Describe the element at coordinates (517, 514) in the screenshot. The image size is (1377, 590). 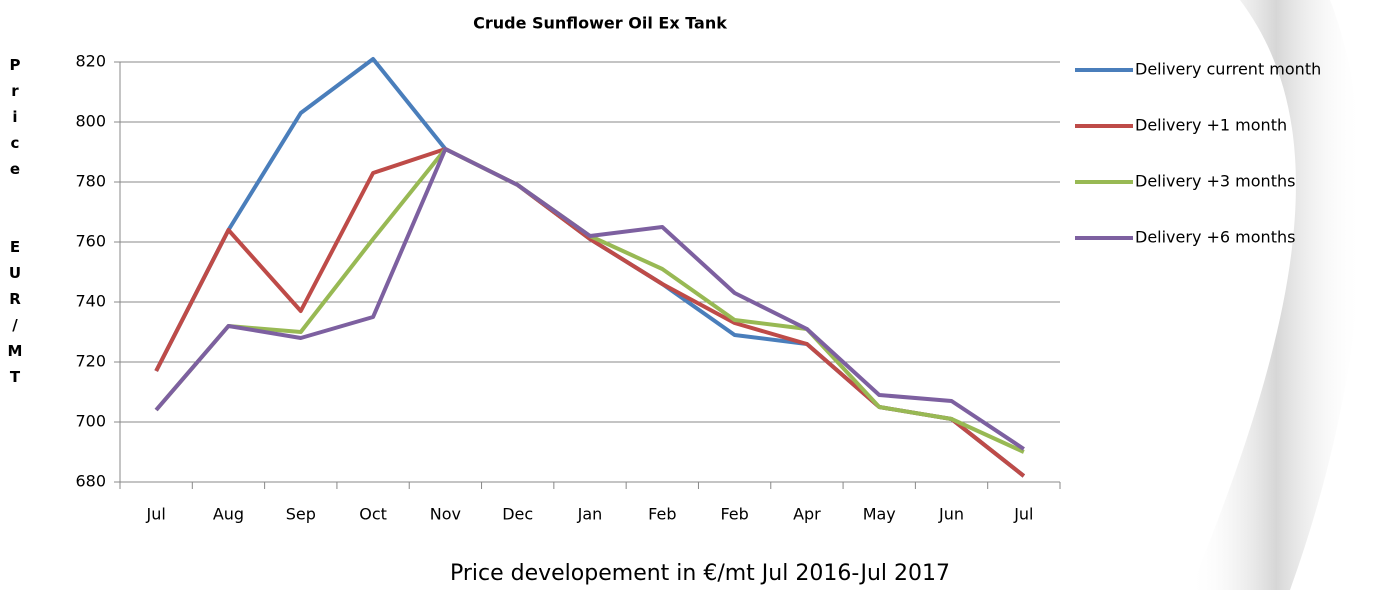
I see `x-tick-label: Dec` at that location.